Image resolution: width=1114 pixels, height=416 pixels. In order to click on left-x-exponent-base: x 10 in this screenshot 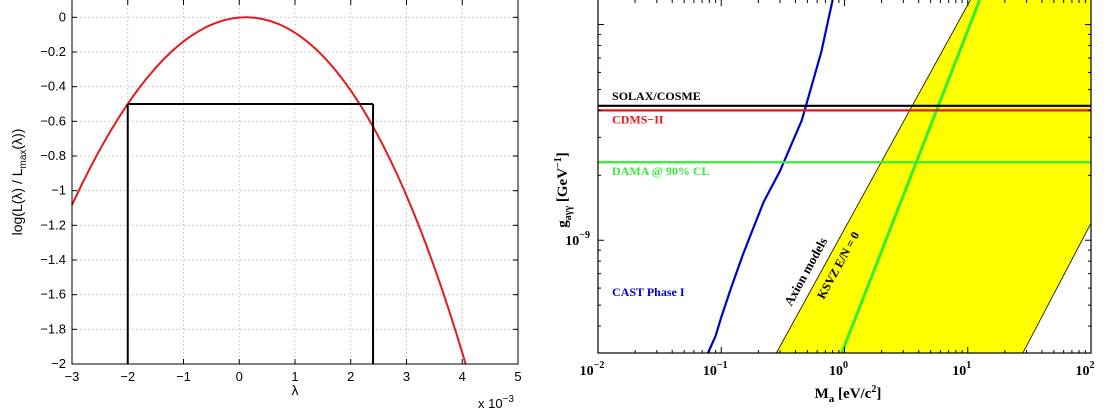, I will do `click(490, 403)`.